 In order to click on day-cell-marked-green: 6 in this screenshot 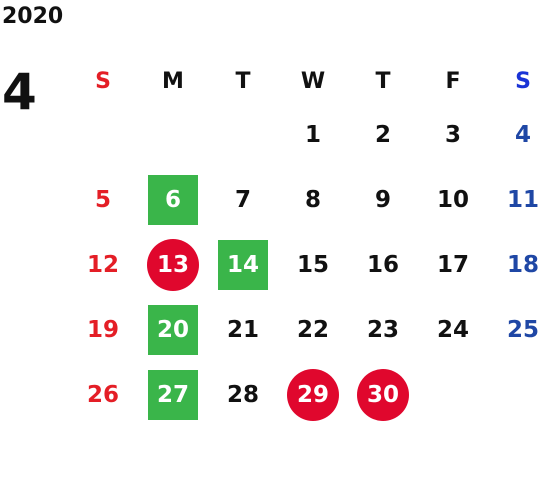, I will do `click(173, 199)`.